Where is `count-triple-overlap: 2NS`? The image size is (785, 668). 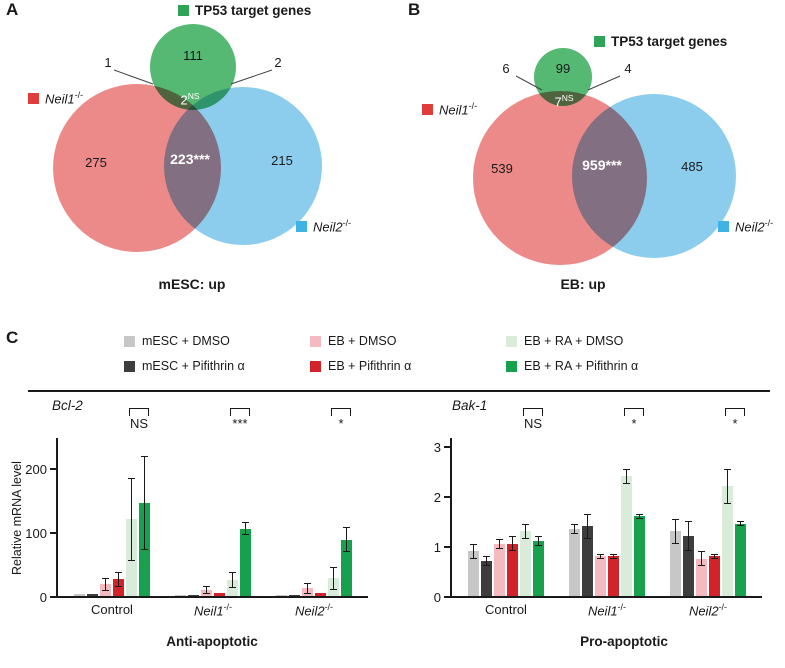 count-triple-overlap: 2NS is located at coordinates (190, 99).